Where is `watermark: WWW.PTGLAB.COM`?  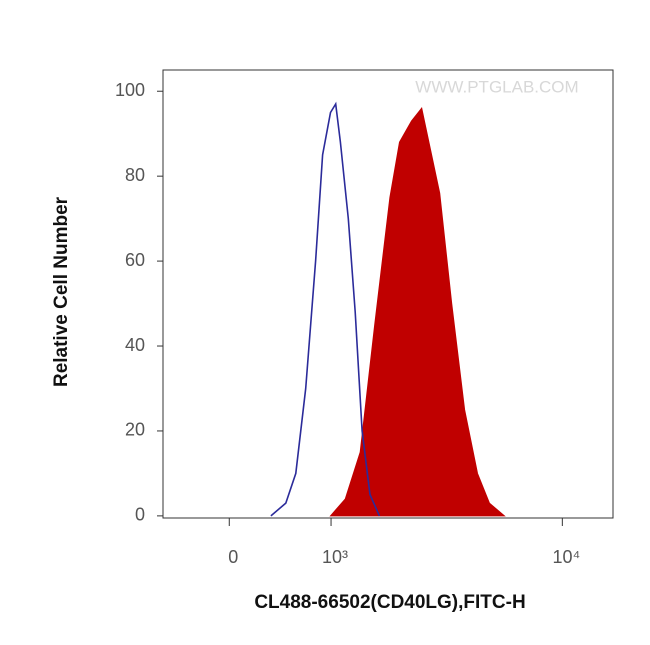 watermark: WWW.PTGLAB.COM is located at coordinates (496, 86).